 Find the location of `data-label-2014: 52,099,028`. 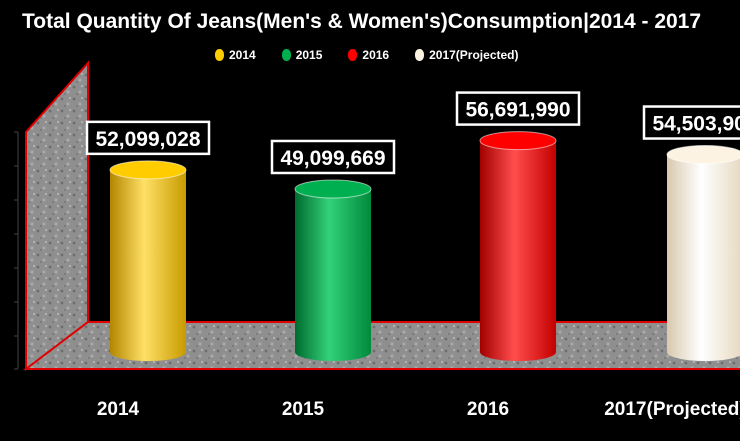

data-label-2014: 52,099,028 is located at coordinates (148, 138).